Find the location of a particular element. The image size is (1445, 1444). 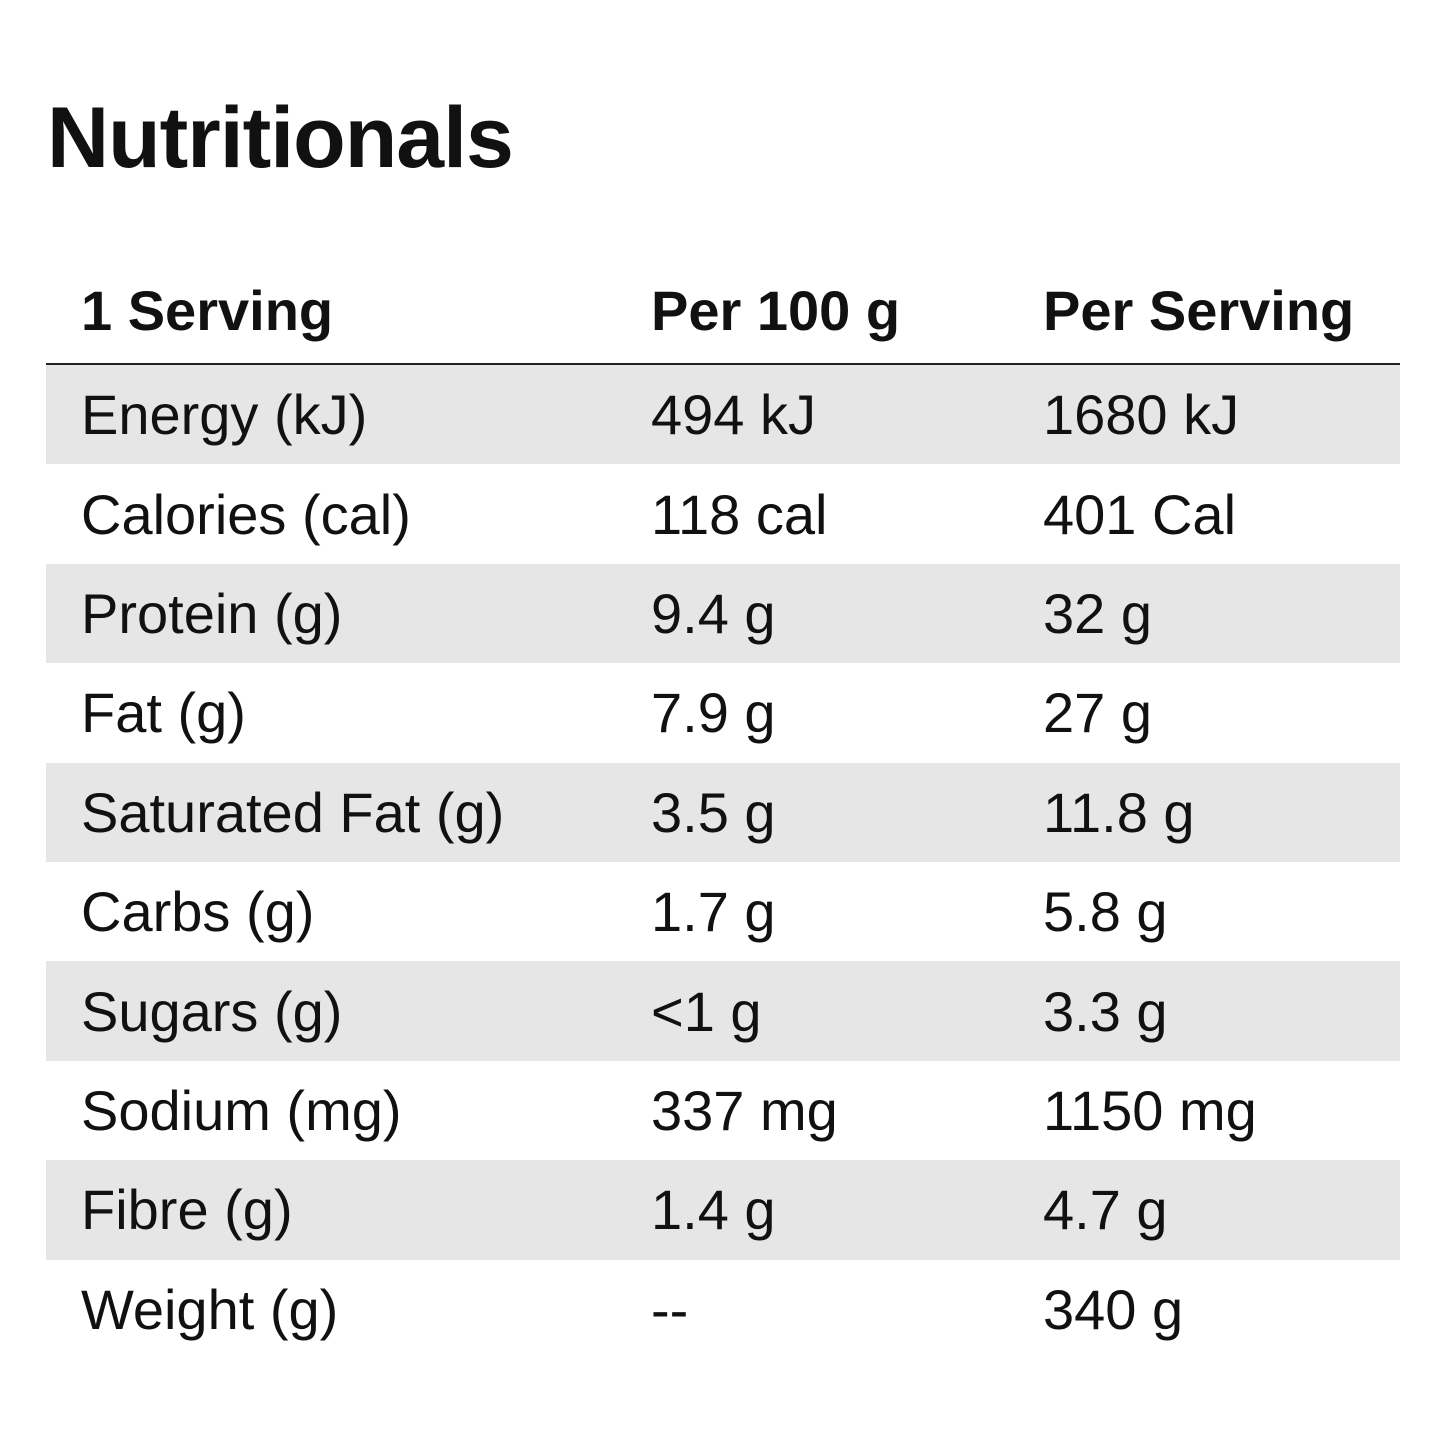

table-row: Protein (g) 9.4 g 32 g is located at coordinates (723, 613).